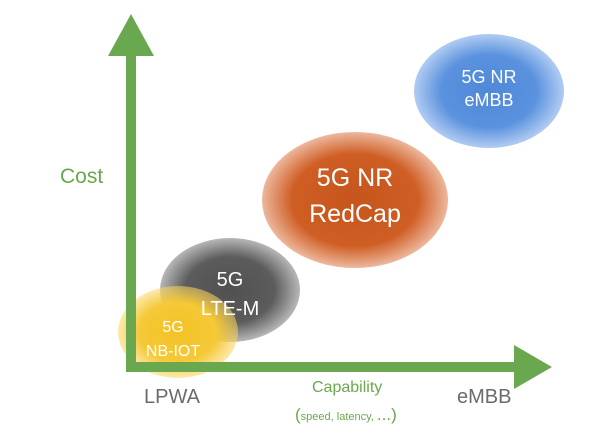 The height and width of the screenshot is (442, 600). Describe the element at coordinates (173, 340) in the screenshot. I see `nb-iot-label: 5G NB-IOT` at that location.